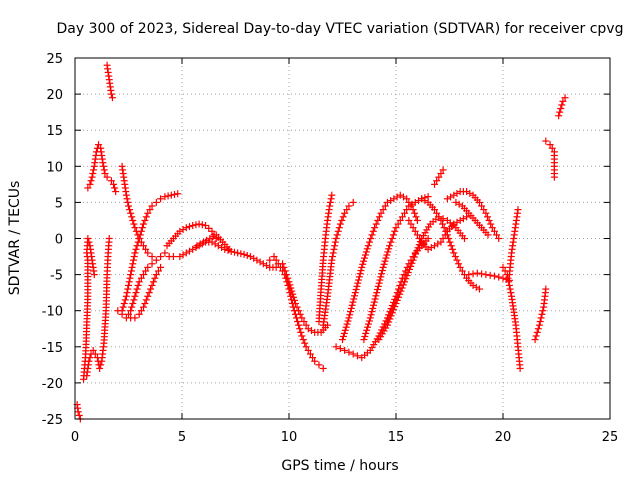  I want to click on x-tick-label: 5, so click(182, 437).